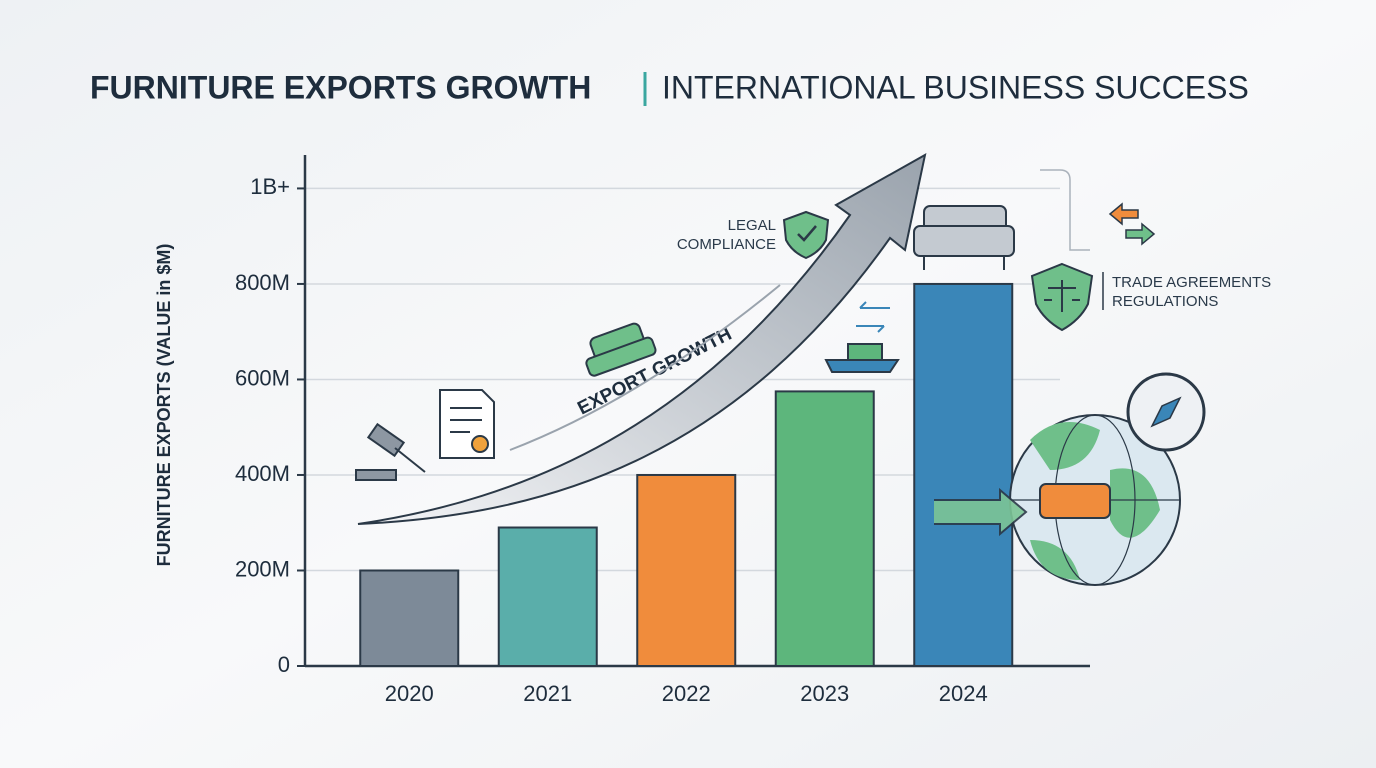 The height and width of the screenshot is (768, 1376). Describe the element at coordinates (340, 87) in the screenshot. I see `chart-title: FURNITURE EXPORTS GROWTH` at that location.